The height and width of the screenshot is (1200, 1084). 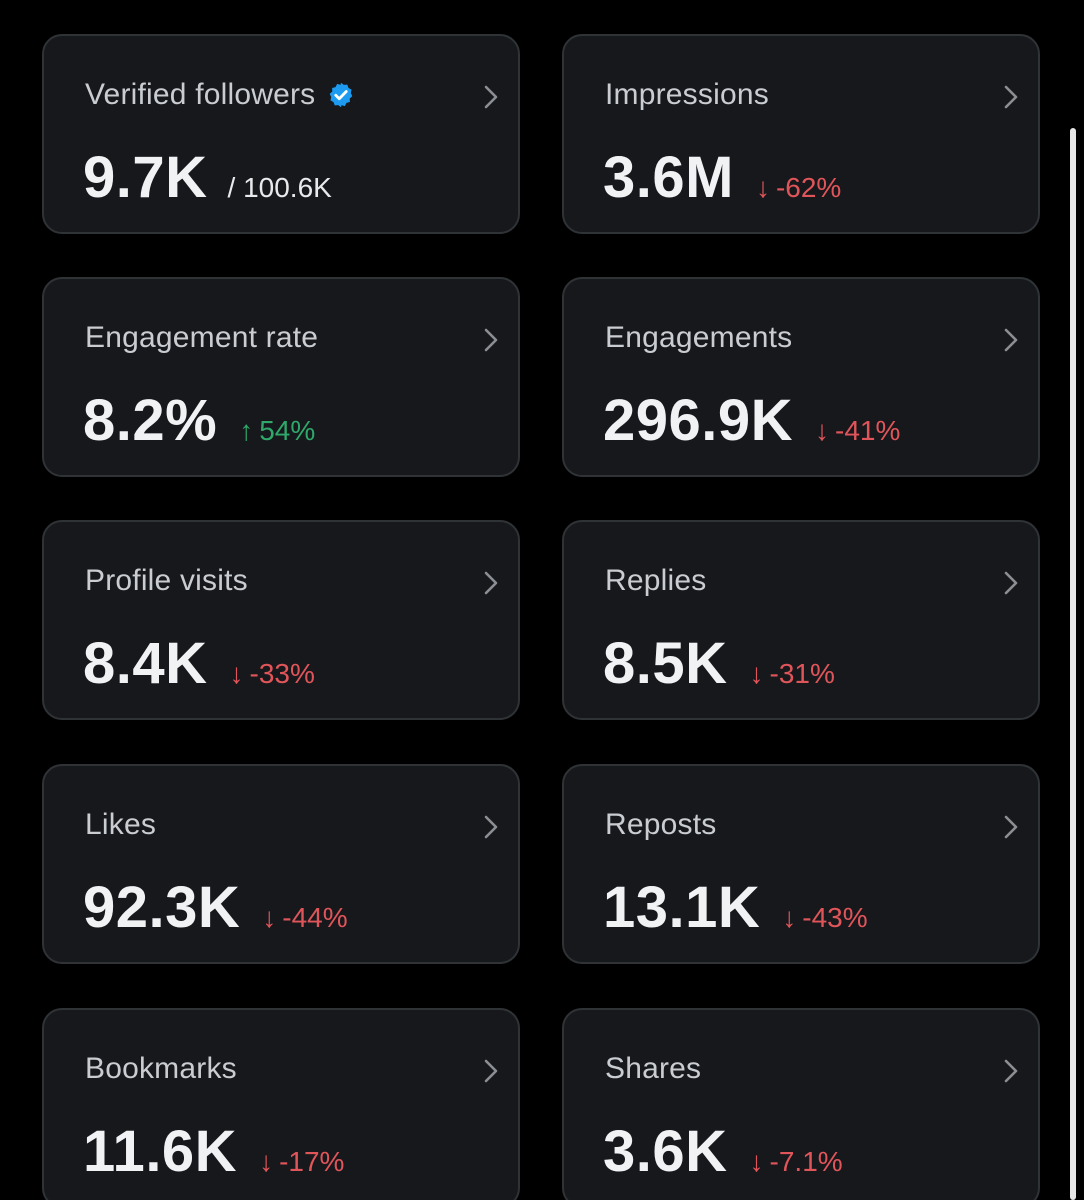 I want to click on card-delta: ↓ -43%, so click(x=824, y=918).